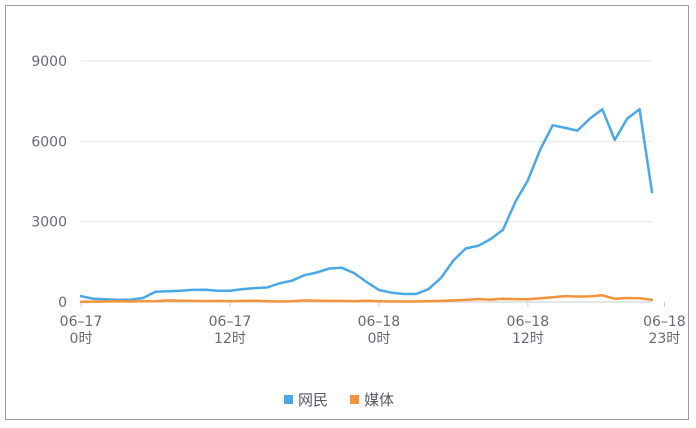 The image size is (696, 428). I want to click on y-tick-label: 9000, so click(49, 62).